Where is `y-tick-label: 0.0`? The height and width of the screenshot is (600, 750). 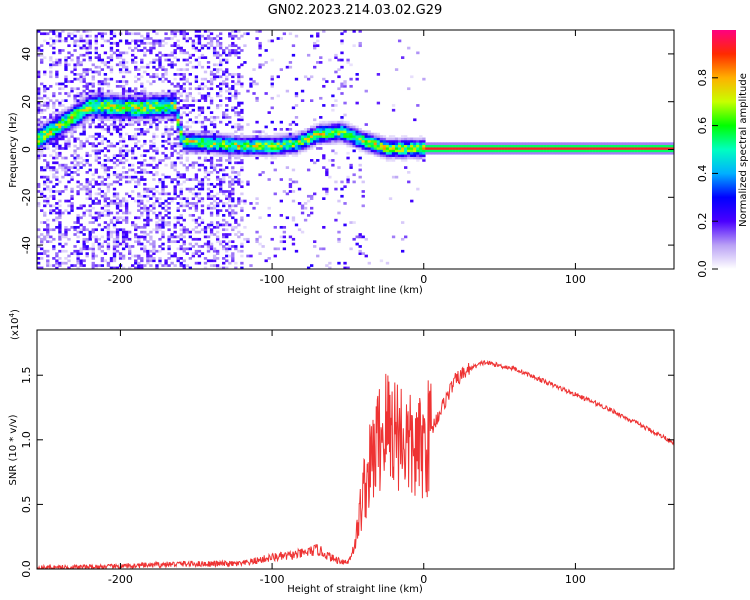
y-tick-label: 0.0 is located at coordinates (26, 569).